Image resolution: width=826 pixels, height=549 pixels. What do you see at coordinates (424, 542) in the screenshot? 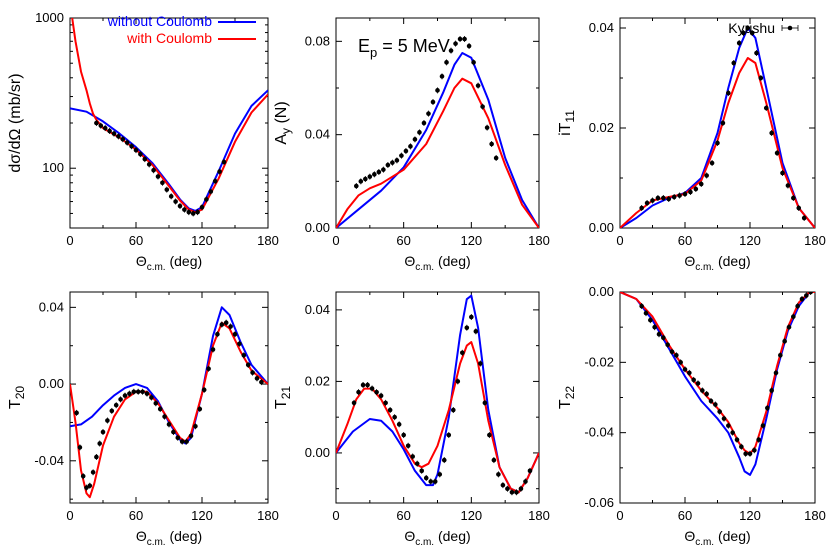
I see `label-subscript: c.m.` at bounding box center [424, 542].